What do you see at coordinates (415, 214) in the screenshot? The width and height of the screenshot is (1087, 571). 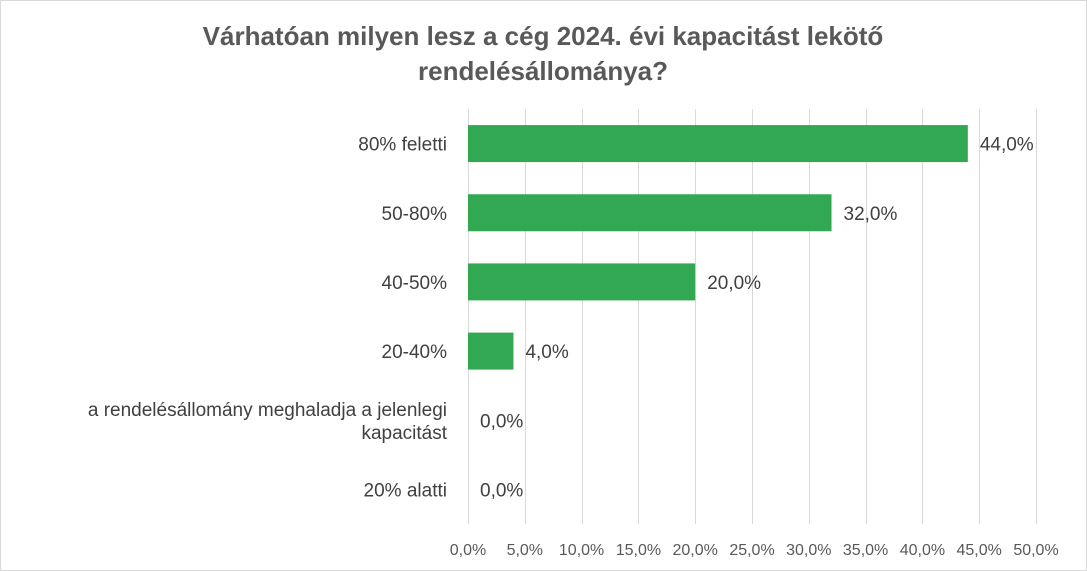 I see `category-label: 50-80%` at bounding box center [415, 214].